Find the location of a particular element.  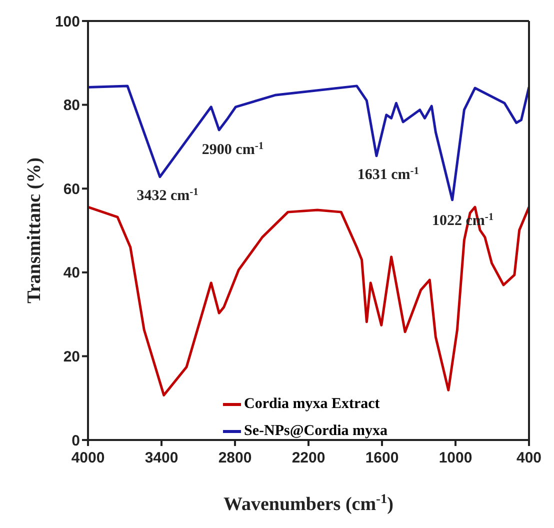

y-tick-label: 0 is located at coordinates (76, 441).